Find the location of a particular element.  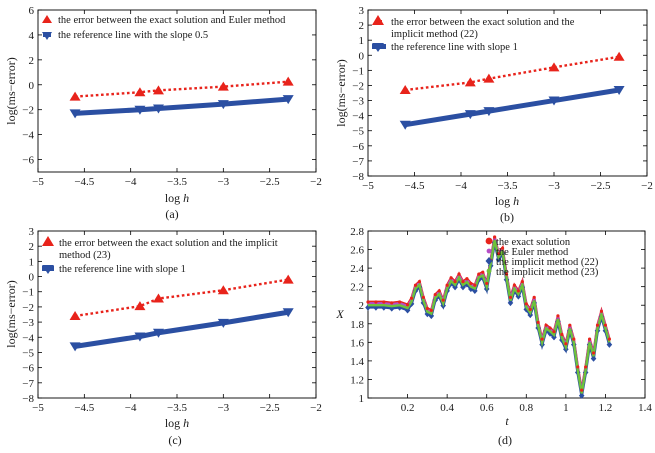

y-tick-label: 2.4 is located at coordinates (357, 269).